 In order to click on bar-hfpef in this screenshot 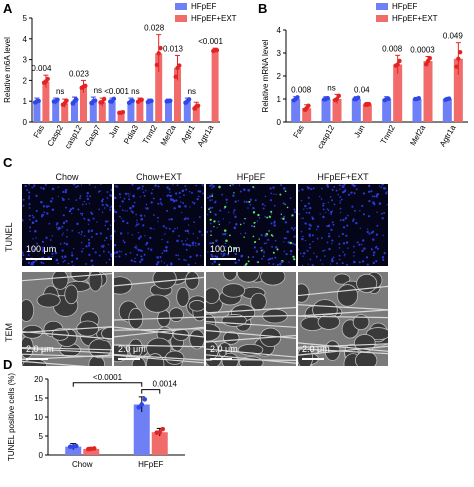, I will do `click(417, 110)`.